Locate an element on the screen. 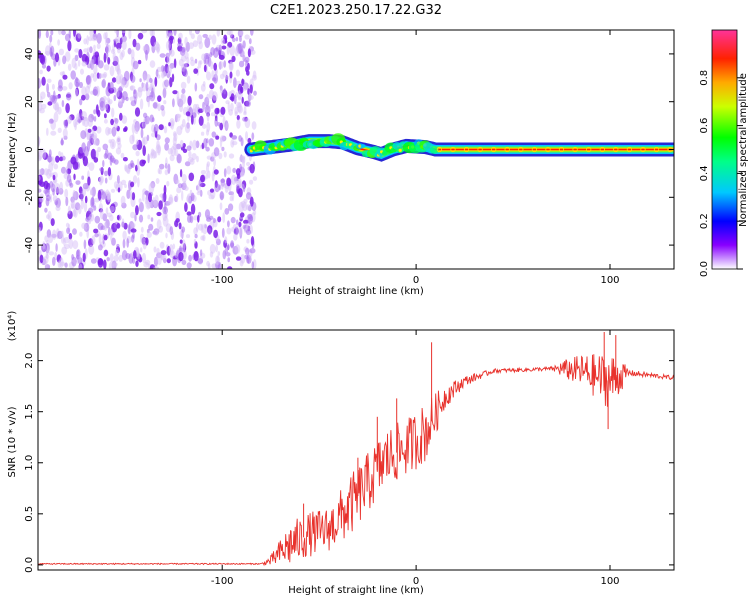  snr-y-tick-label: 1.5 is located at coordinates (29, 412).